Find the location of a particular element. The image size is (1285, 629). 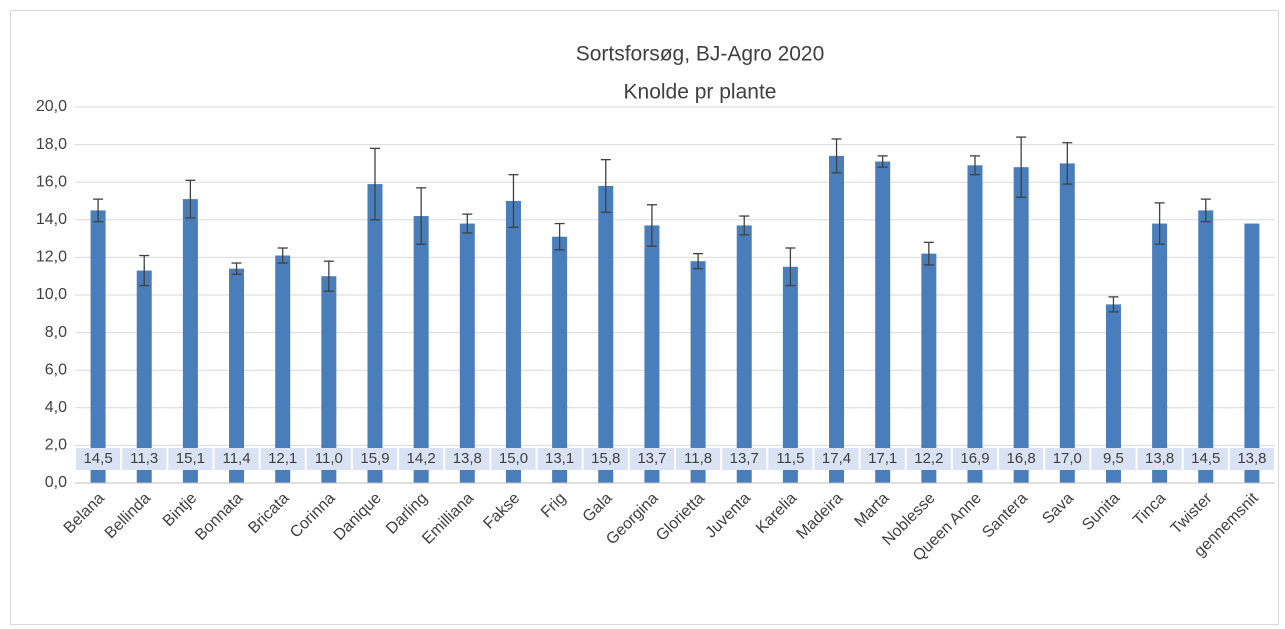

y-tick-label: 12,0 is located at coordinates (51, 257).